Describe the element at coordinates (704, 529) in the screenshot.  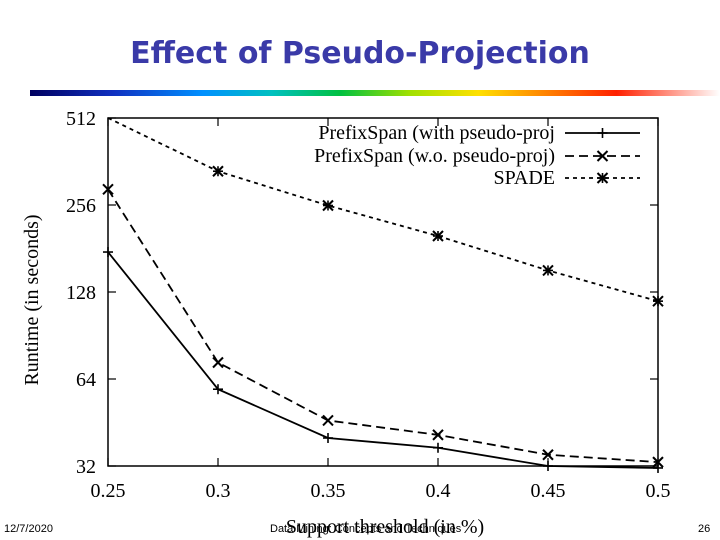
I see `page-number: 26` at that location.